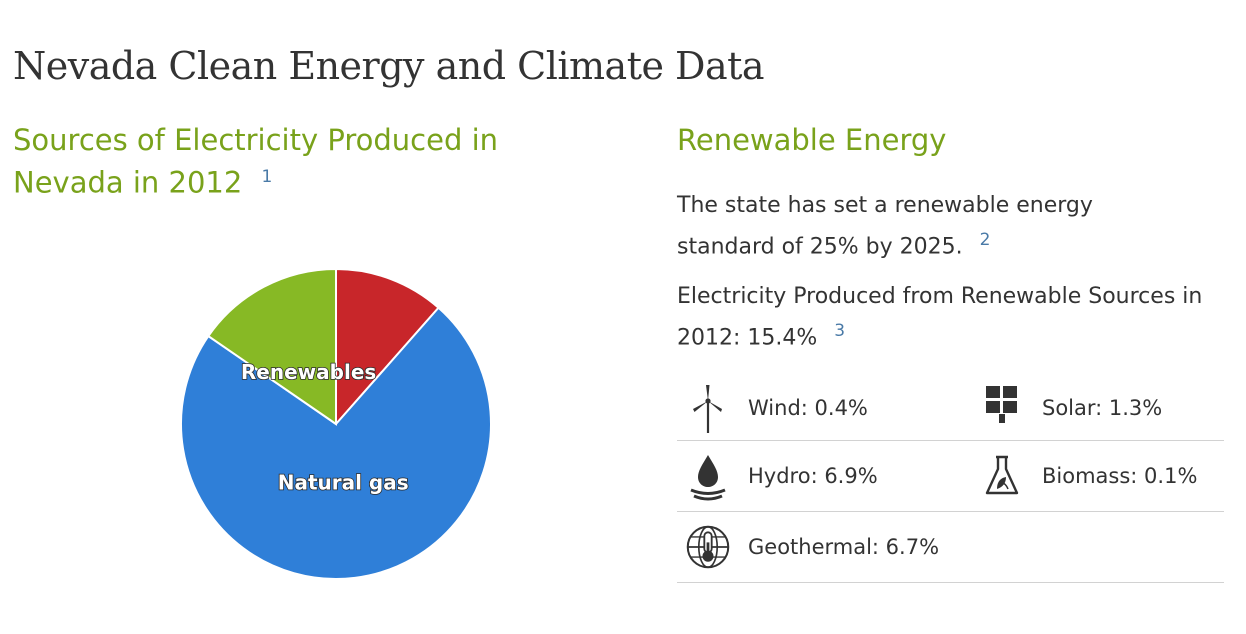 The image size is (1246, 634). What do you see at coordinates (840, 331) in the screenshot?
I see `footnote-link-3: 3` at bounding box center [840, 331].